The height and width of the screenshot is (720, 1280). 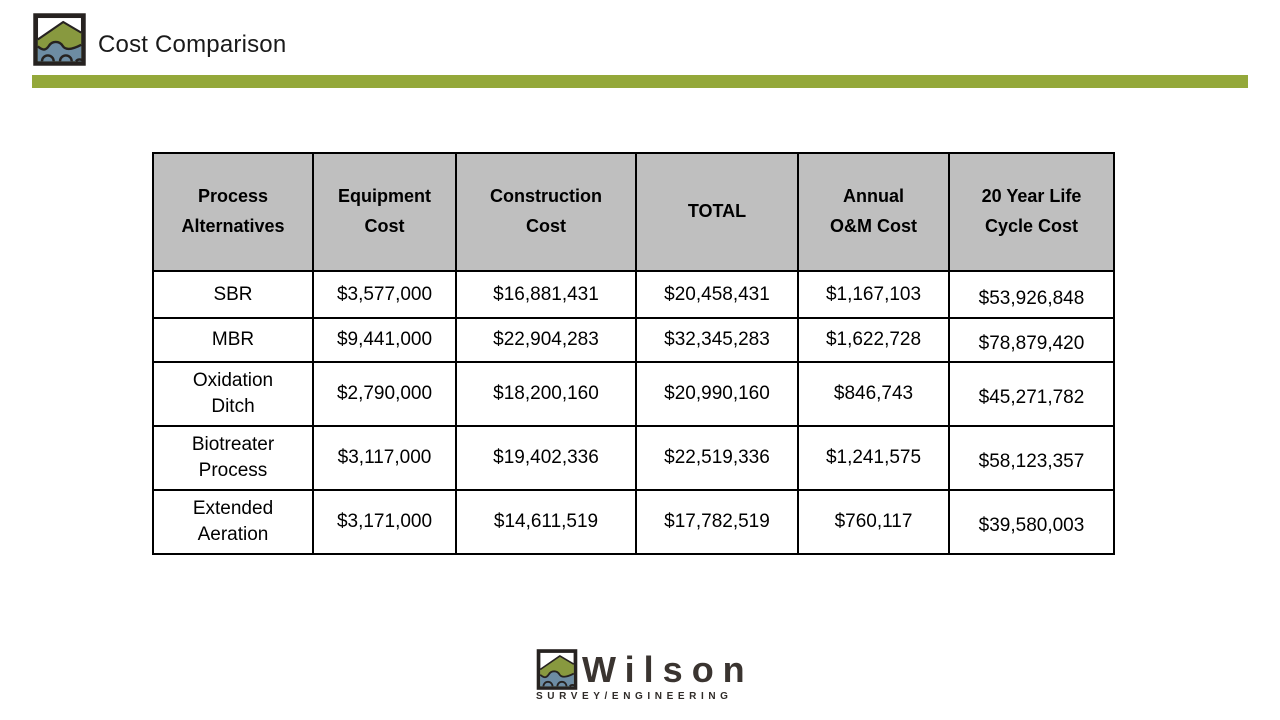 What do you see at coordinates (717, 212) in the screenshot?
I see `column-header-total: TOTAL` at bounding box center [717, 212].